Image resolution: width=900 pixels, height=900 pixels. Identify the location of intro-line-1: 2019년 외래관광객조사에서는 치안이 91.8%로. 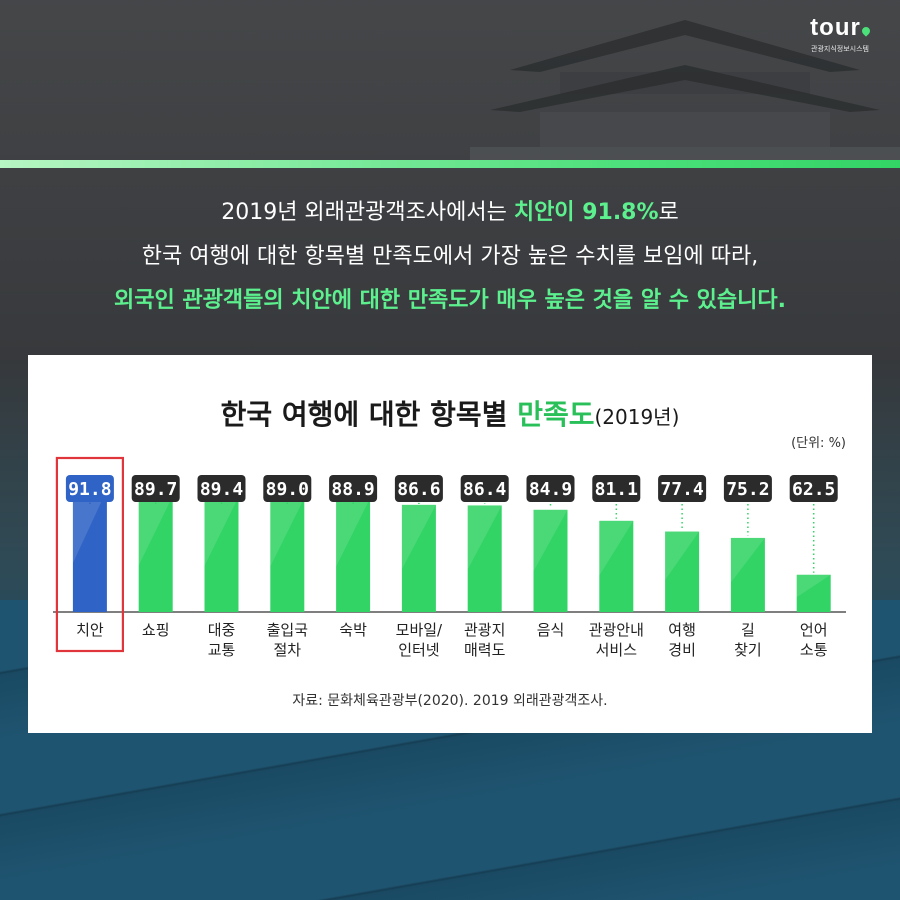
(450, 212).